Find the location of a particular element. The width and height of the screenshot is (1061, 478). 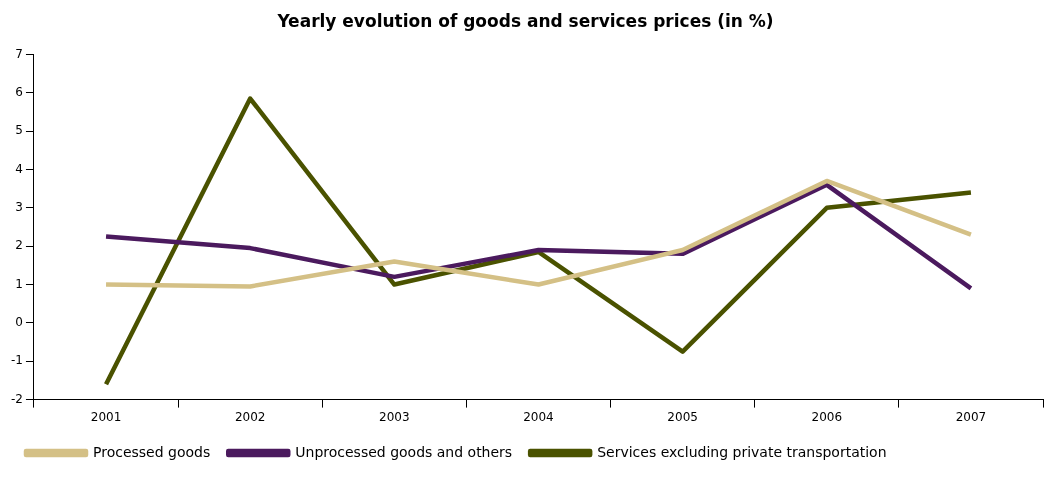

y-tick-label: 5 is located at coordinates (19, 130).